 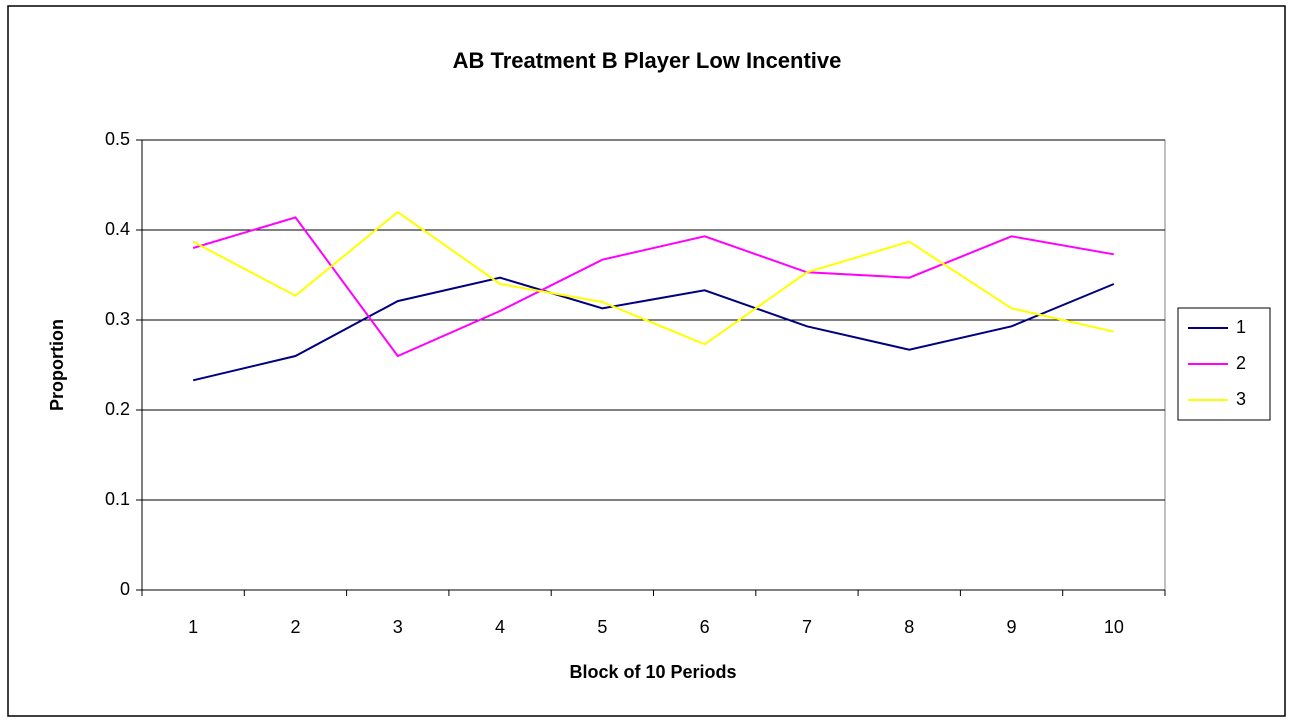 What do you see at coordinates (117, 319) in the screenshot?
I see `y-tick-label: 0.3` at bounding box center [117, 319].